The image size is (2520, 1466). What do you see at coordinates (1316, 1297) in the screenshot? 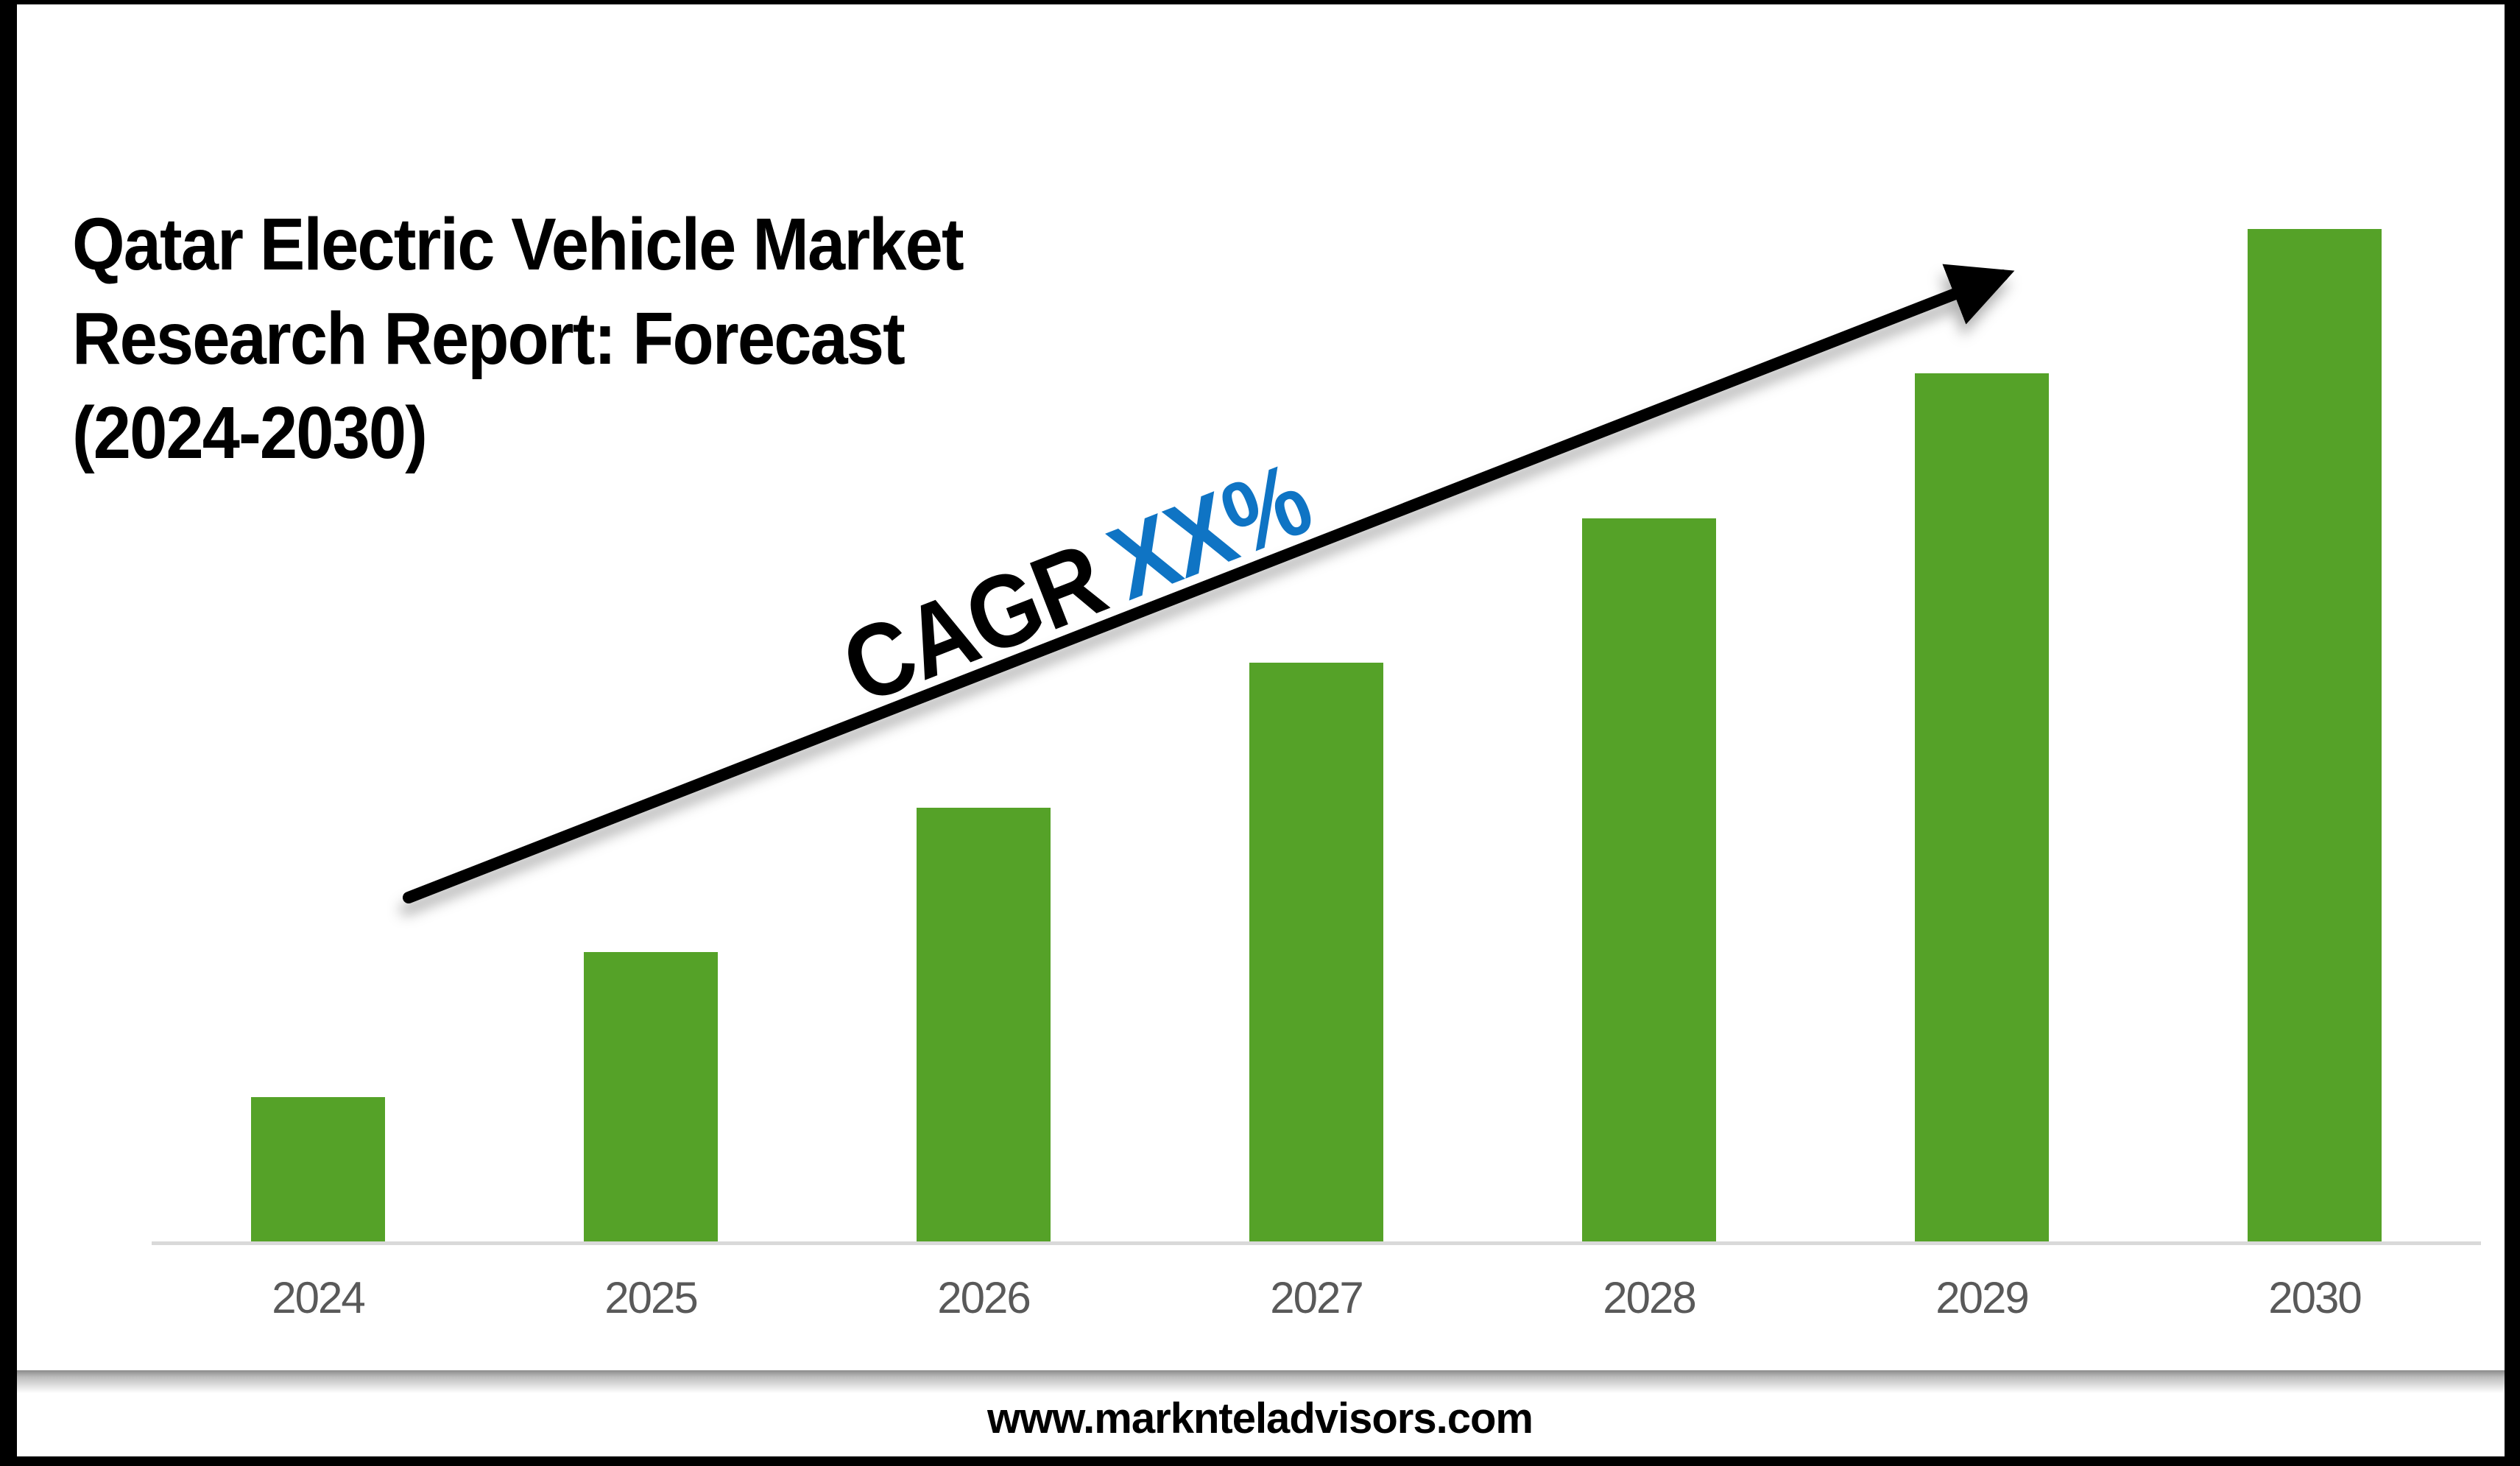
I see `x-tick-2027: 2027` at bounding box center [1316, 1297].